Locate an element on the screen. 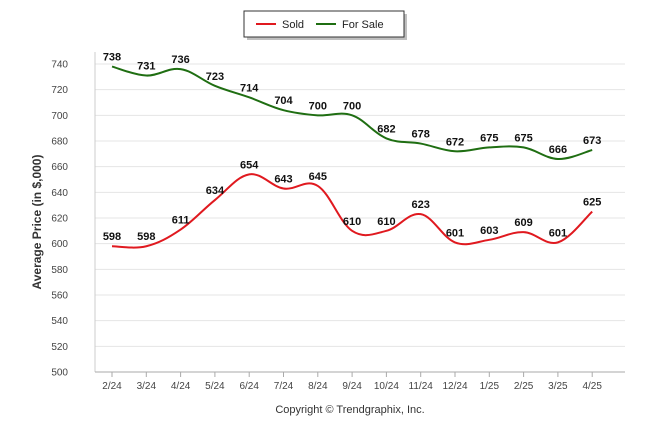 This screenshot has height=434, width=646. x-tick-label: 3/24 is located at coordinates (147, 386).